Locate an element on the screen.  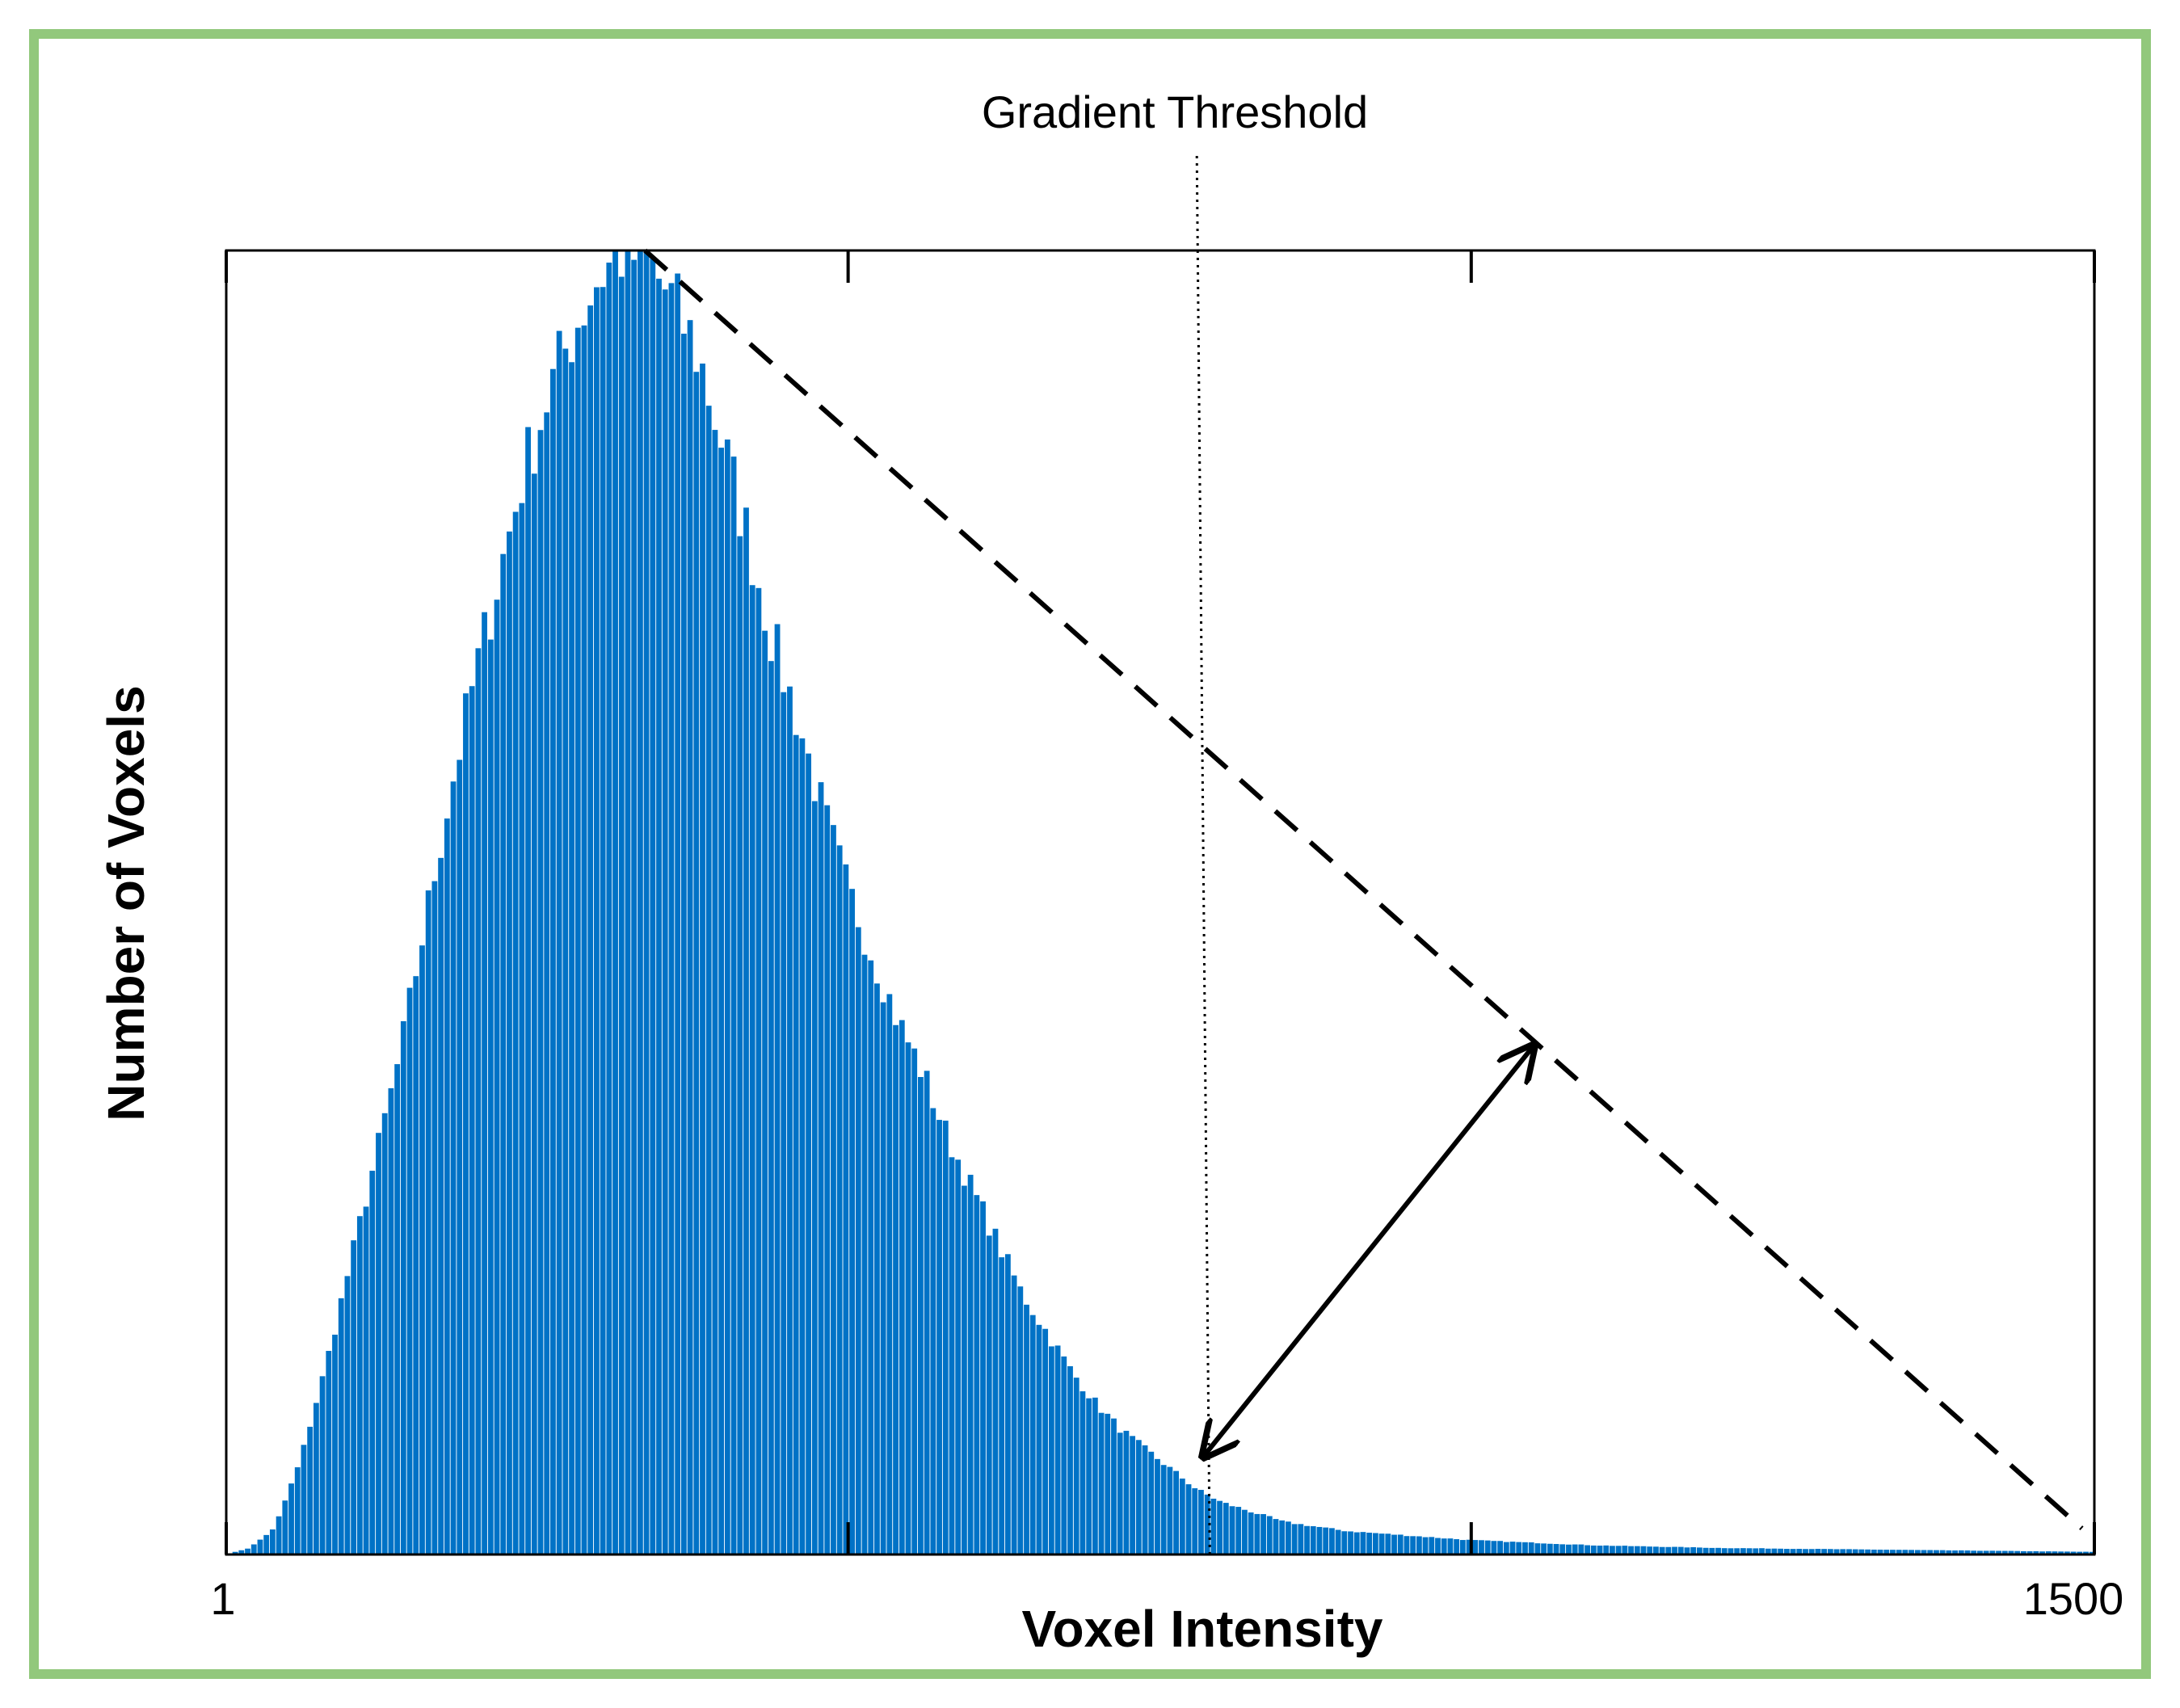
gradient-threshold-line is located at coordinates (1203, 855).